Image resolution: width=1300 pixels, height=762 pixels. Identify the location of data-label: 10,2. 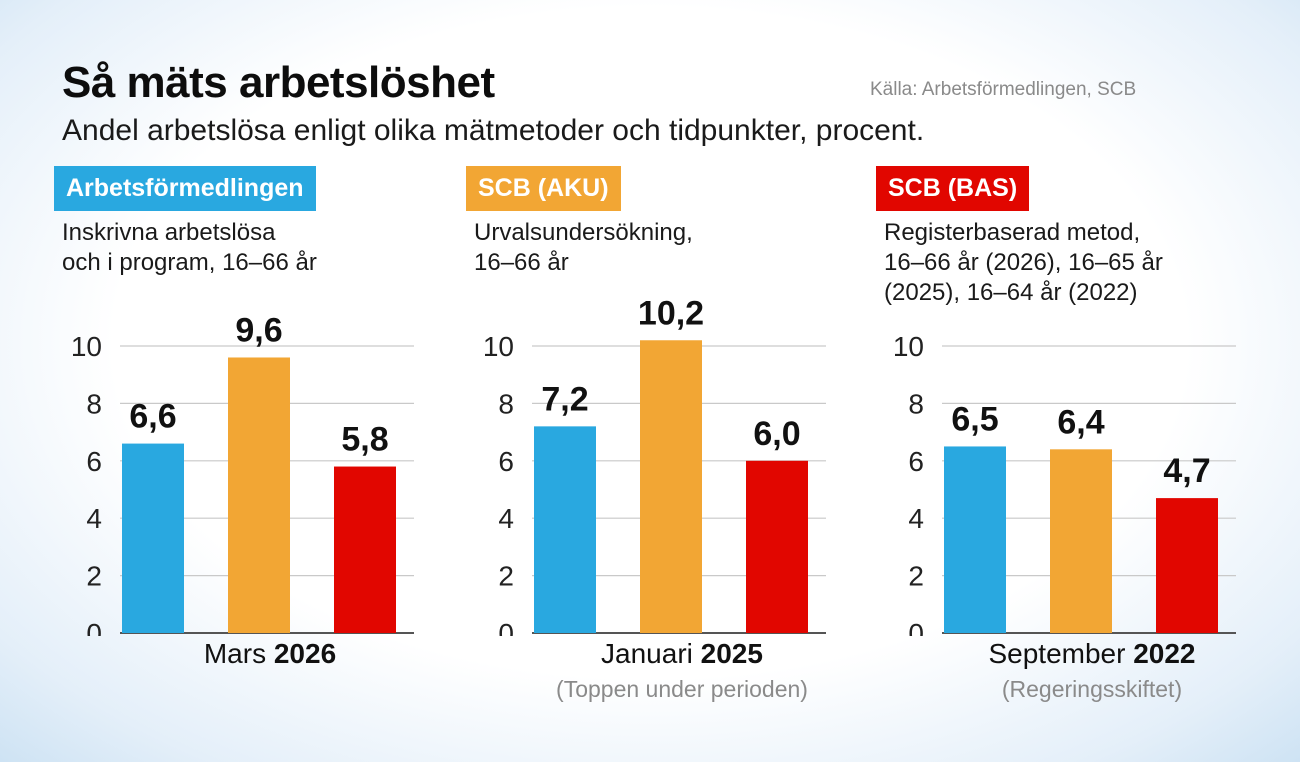
(671, 313).